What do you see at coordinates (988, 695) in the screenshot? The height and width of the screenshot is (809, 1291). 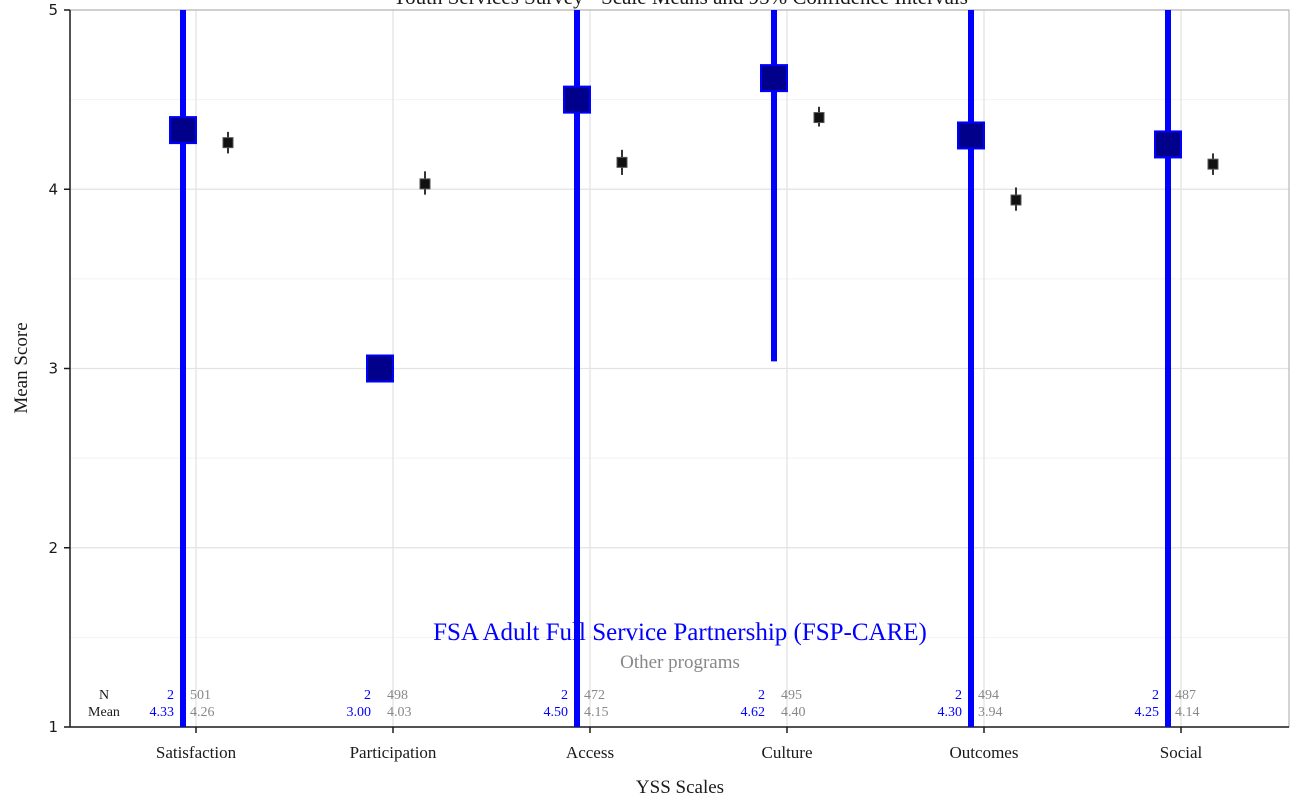 I see `n-value: 494` at bounding box center [988, 695].